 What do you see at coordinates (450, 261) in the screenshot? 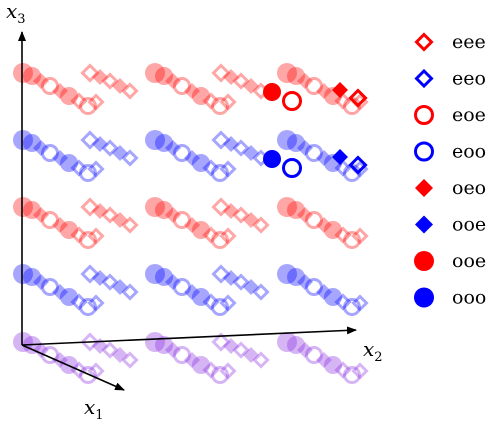
I see `legend-item: ooe` at bounding box center [450, 261].